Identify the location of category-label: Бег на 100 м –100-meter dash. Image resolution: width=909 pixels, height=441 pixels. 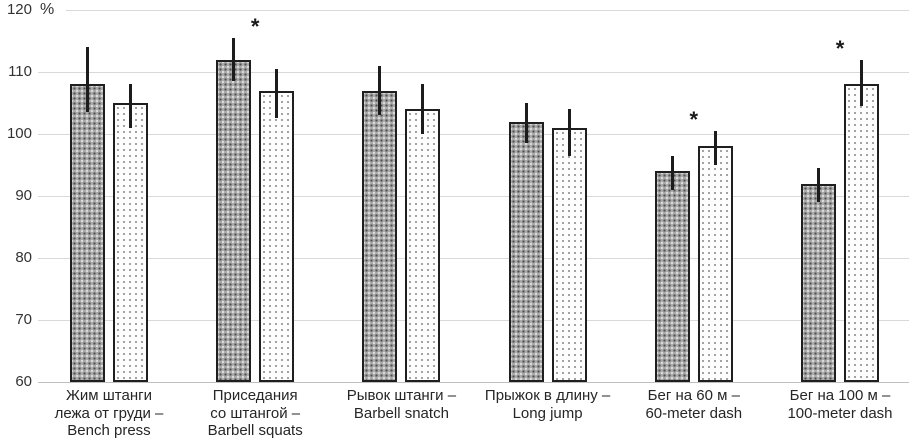
(838, 404).